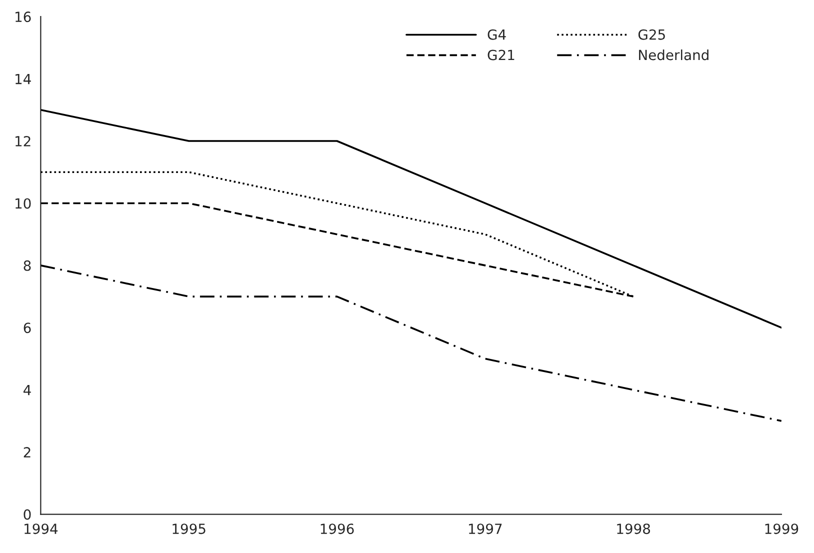  What do you see at coordinates (27, 514) in the screenshot?
I see `y-tick-label: 0` at bounding box center [27, 514].